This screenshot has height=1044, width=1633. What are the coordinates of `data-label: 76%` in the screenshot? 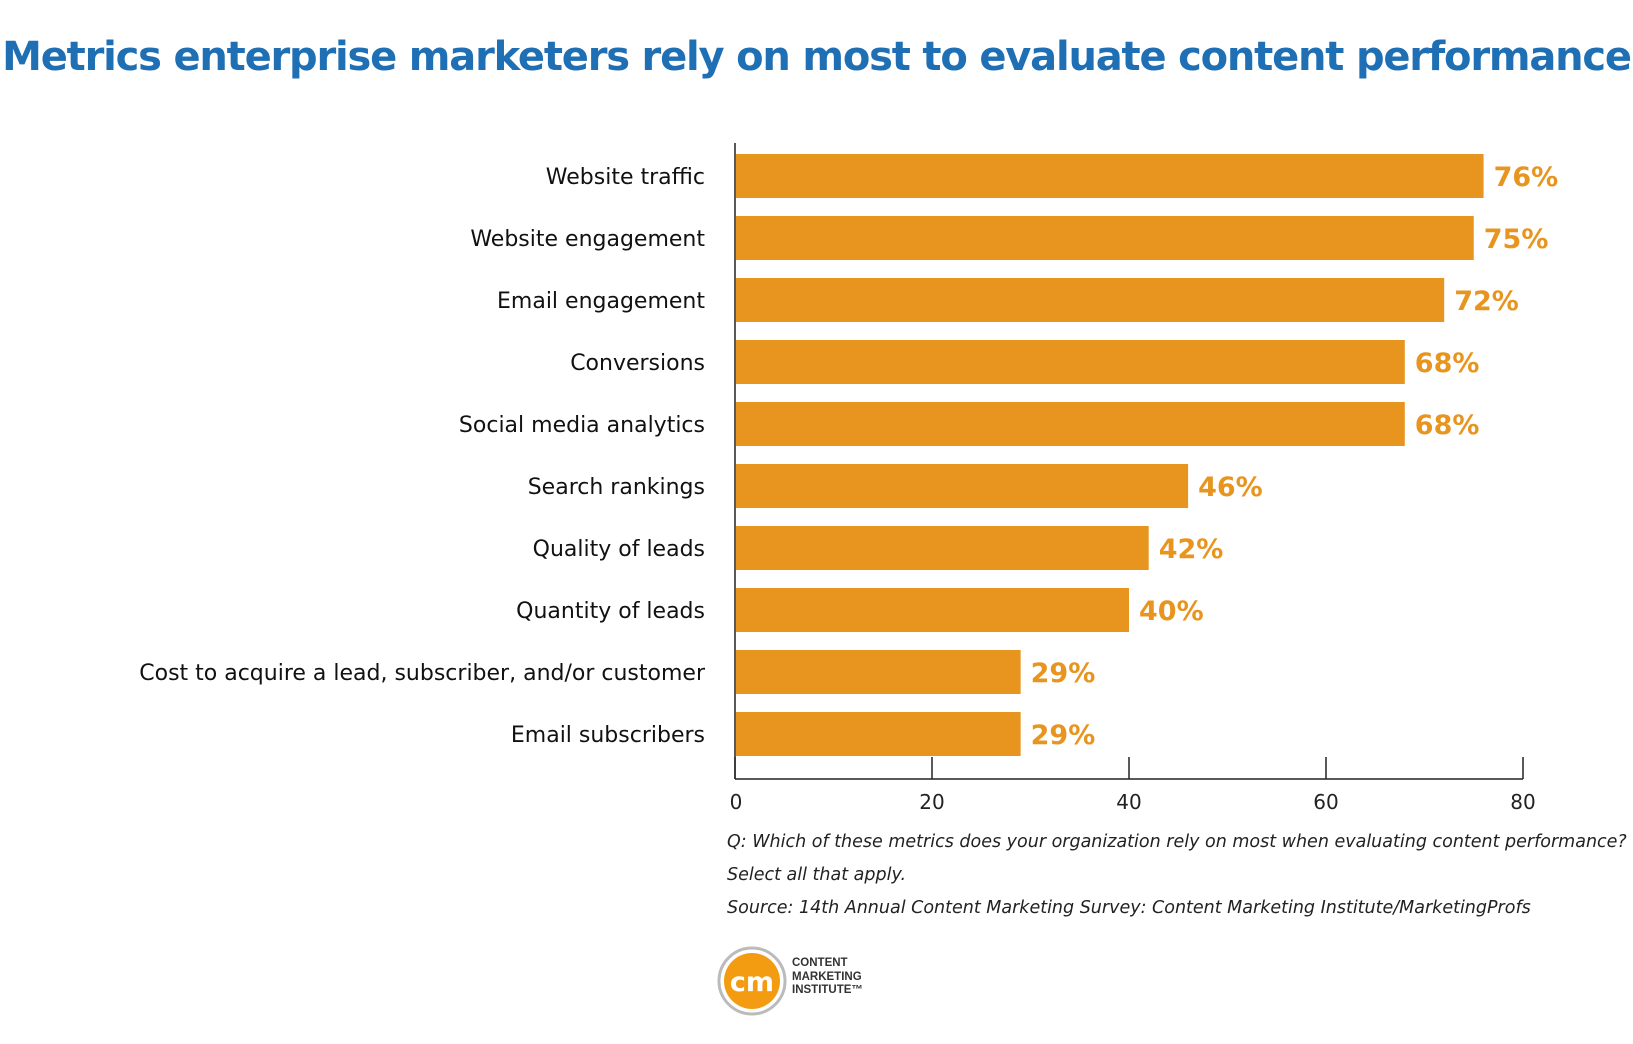 It's located at (1526, 177).